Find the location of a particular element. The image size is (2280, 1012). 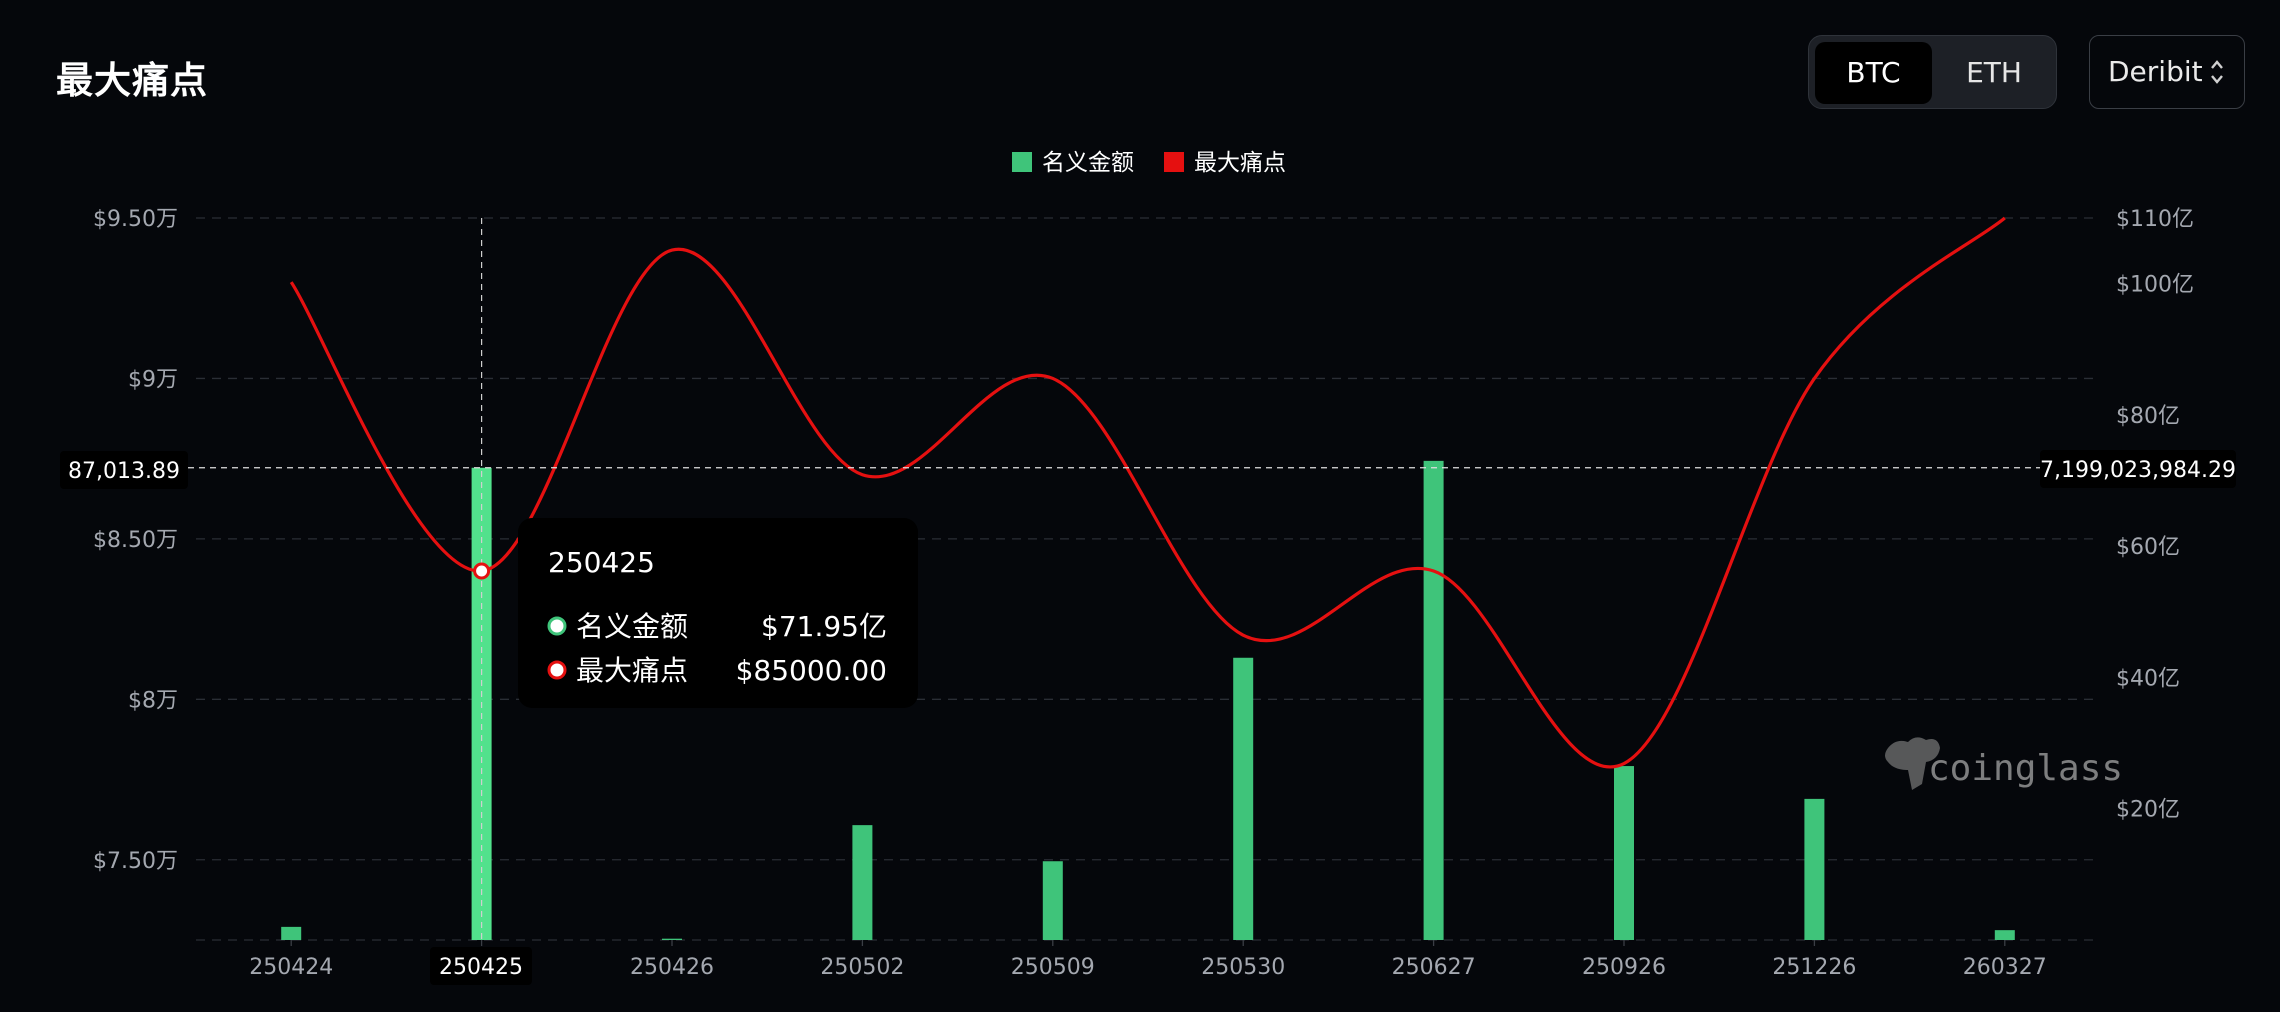

chevron-up-down-icon is located at coordinates (2217, 72).